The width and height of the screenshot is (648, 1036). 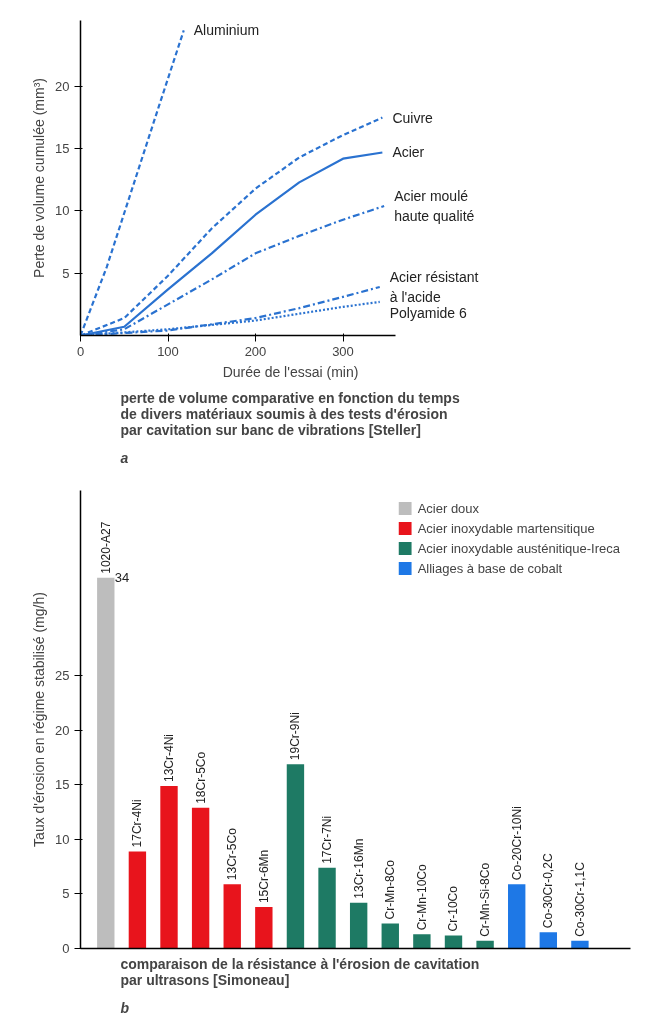 I want to click on x-tick-label: Cr-10Co, so click(x=453, y=908).